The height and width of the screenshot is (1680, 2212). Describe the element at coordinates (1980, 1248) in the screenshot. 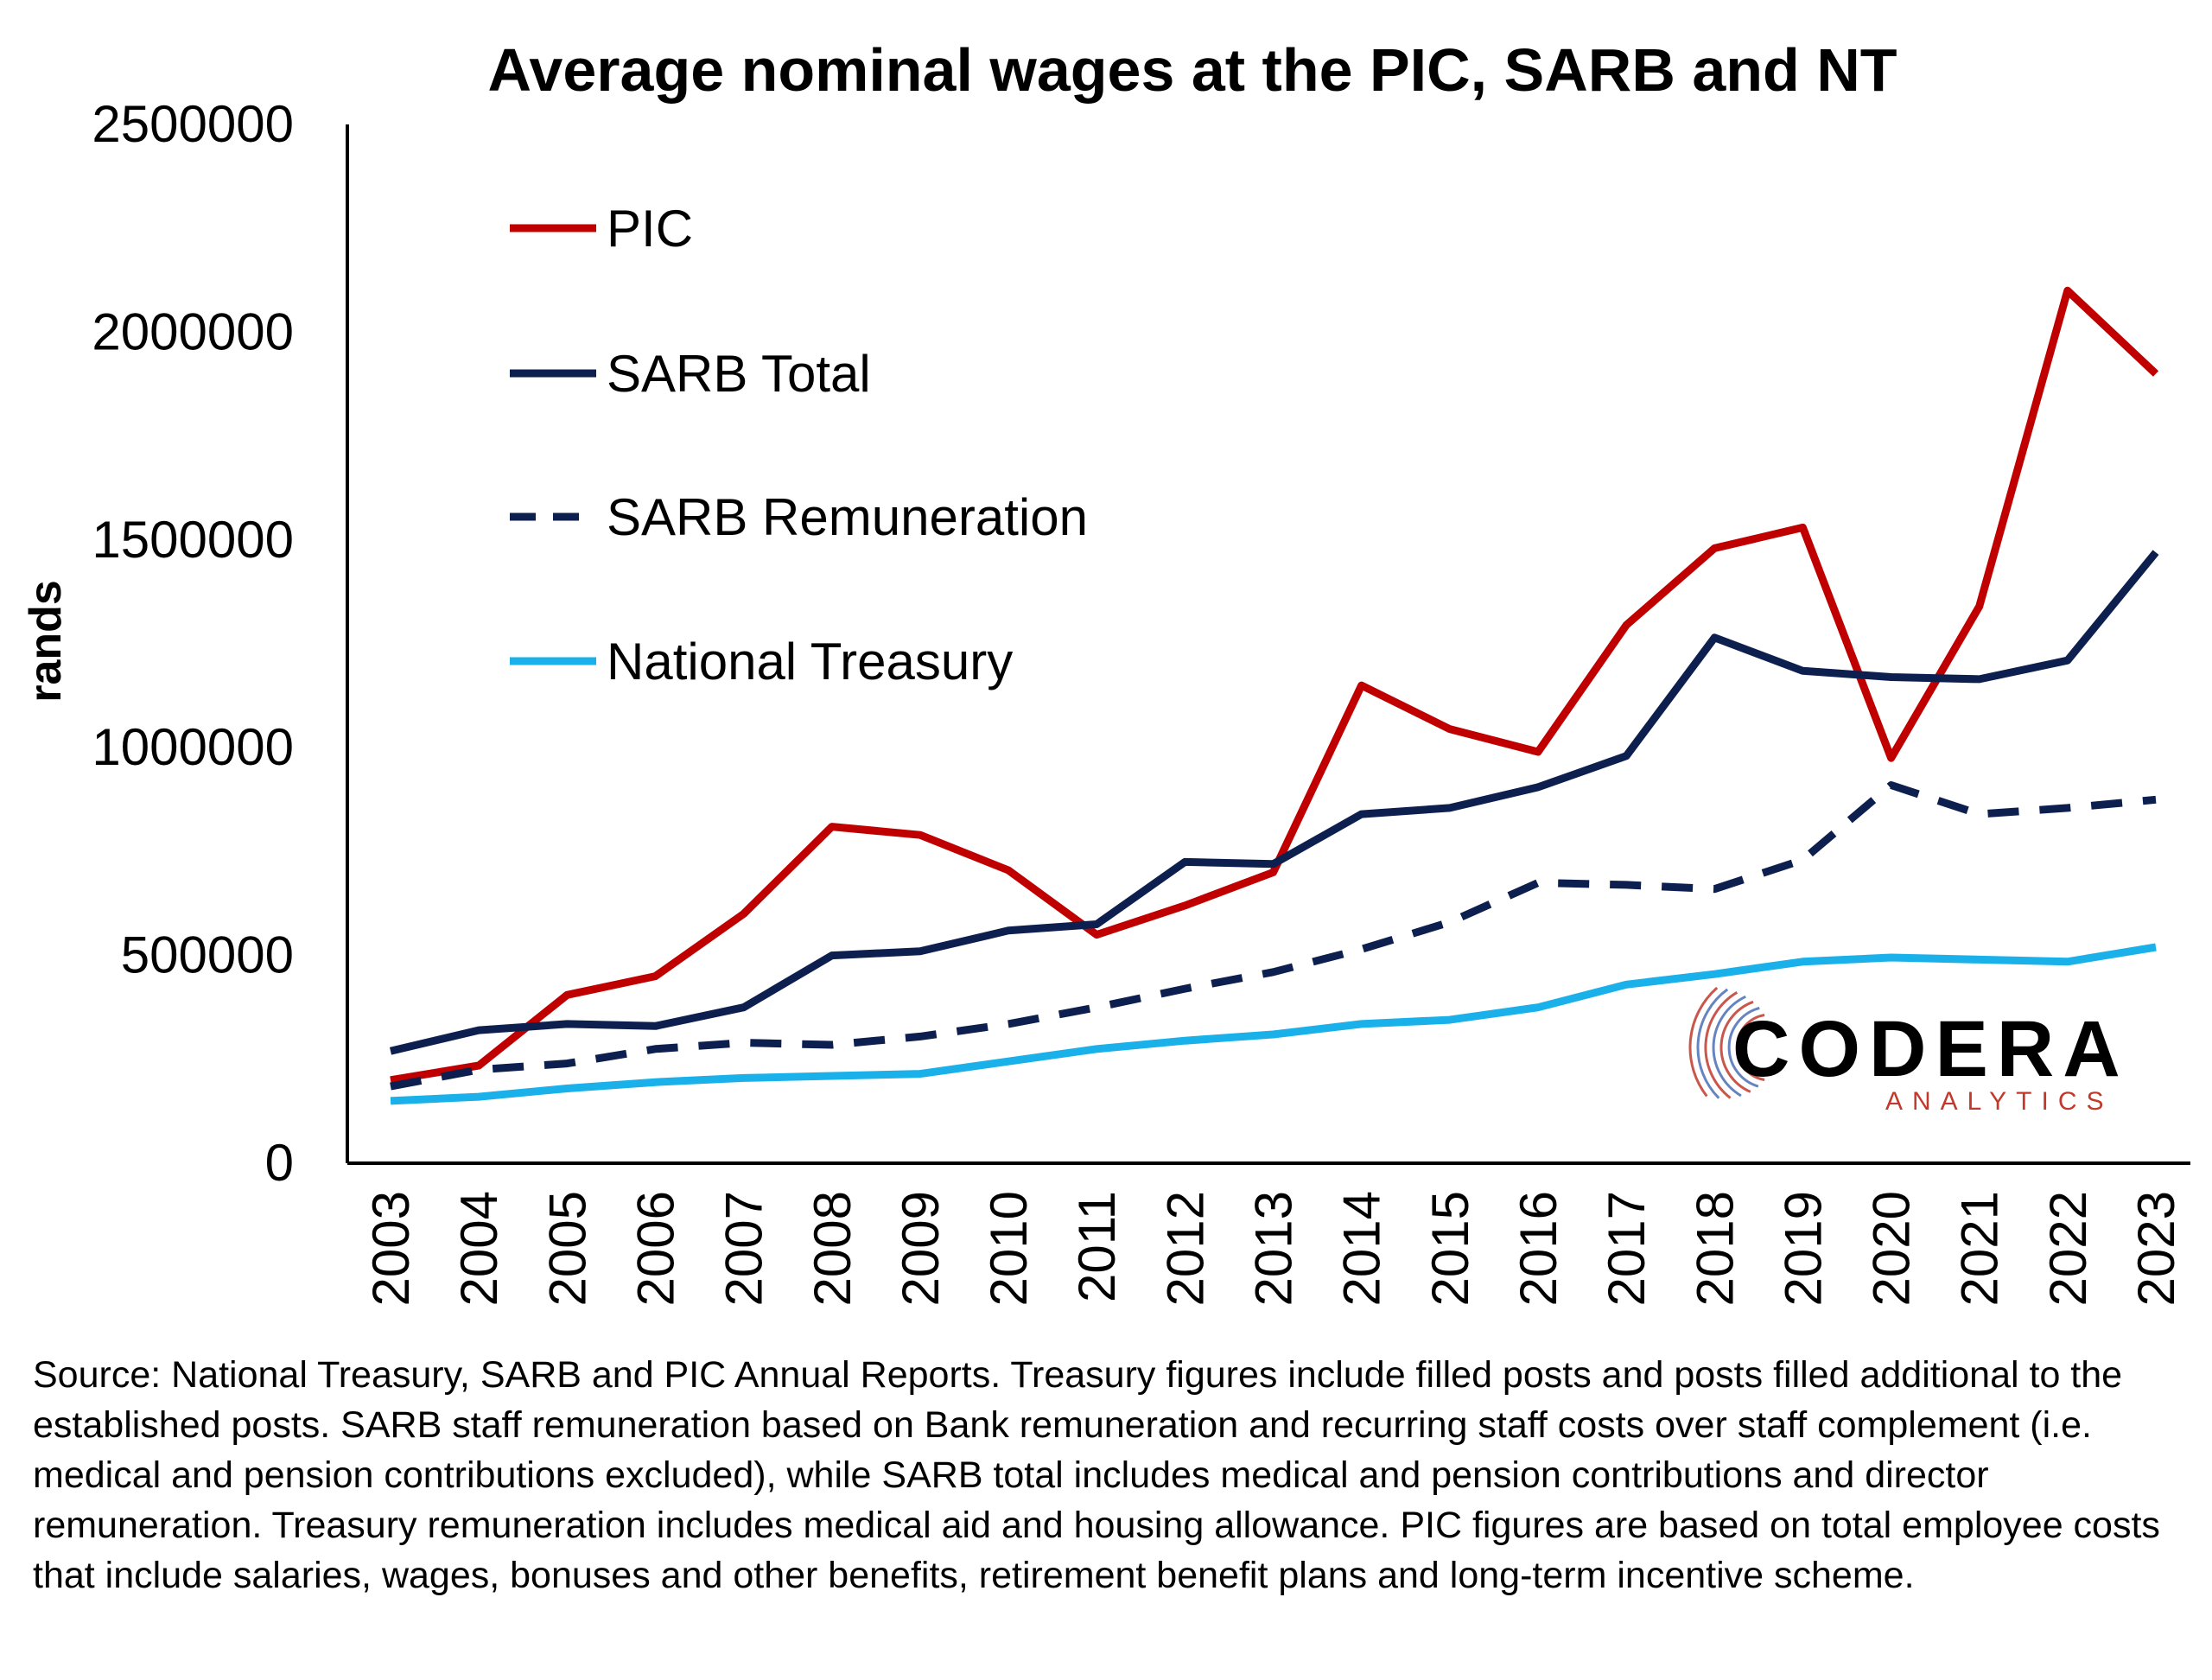

I see `x-tick-label: 2021` at that location.